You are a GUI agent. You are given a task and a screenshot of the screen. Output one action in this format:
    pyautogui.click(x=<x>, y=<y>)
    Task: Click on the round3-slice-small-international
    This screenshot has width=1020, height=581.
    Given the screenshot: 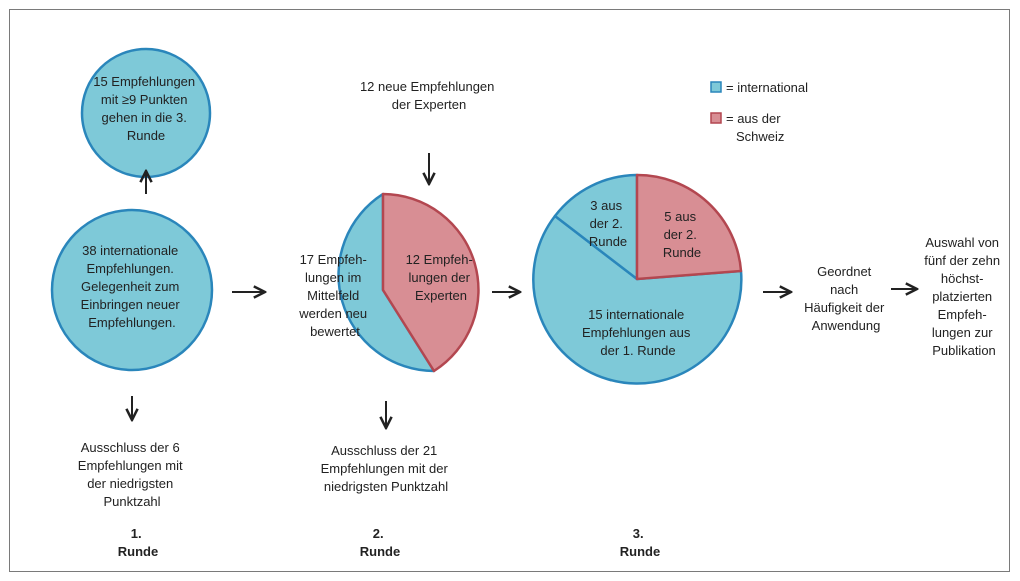 What is the action you would take?
    pyautogui.click(x=596, y=227)
    